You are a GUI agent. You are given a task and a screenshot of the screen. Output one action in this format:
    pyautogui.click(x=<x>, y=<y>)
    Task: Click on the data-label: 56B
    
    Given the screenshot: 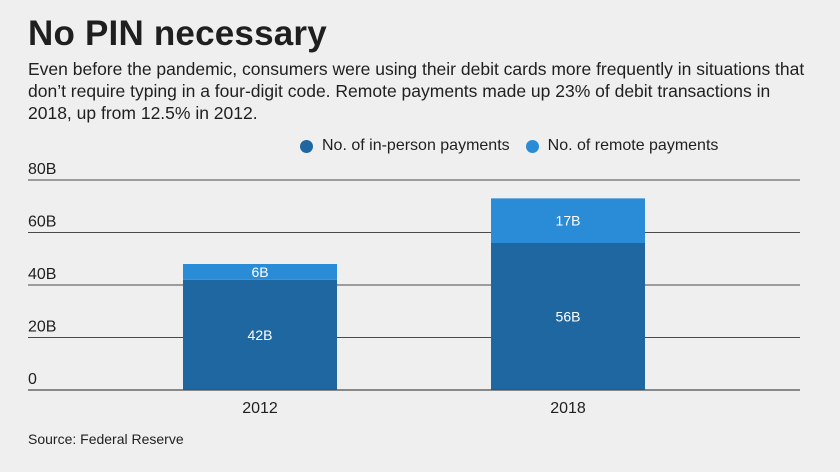 What is the action you would take?
    pyautogui.click(x=568, y=317)
    